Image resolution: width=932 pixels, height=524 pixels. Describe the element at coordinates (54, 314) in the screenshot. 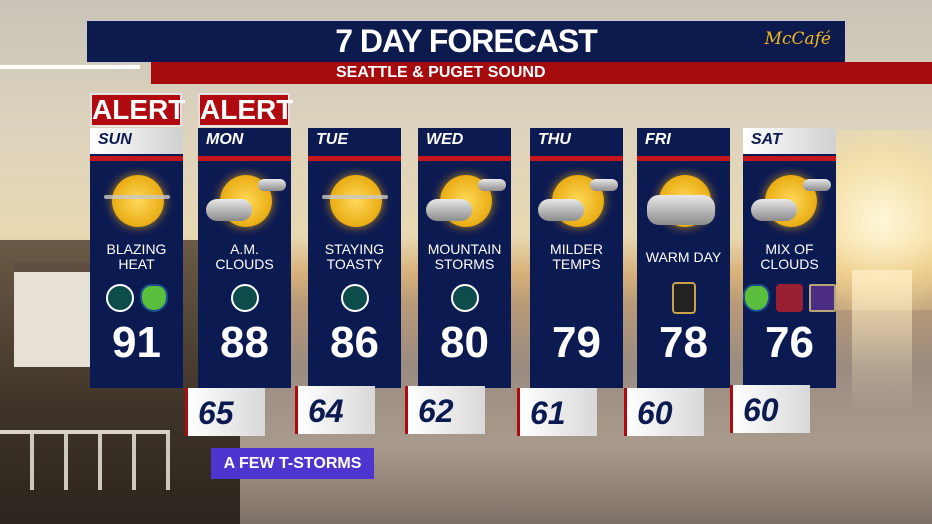

I see `background-lighthouse` at that location.